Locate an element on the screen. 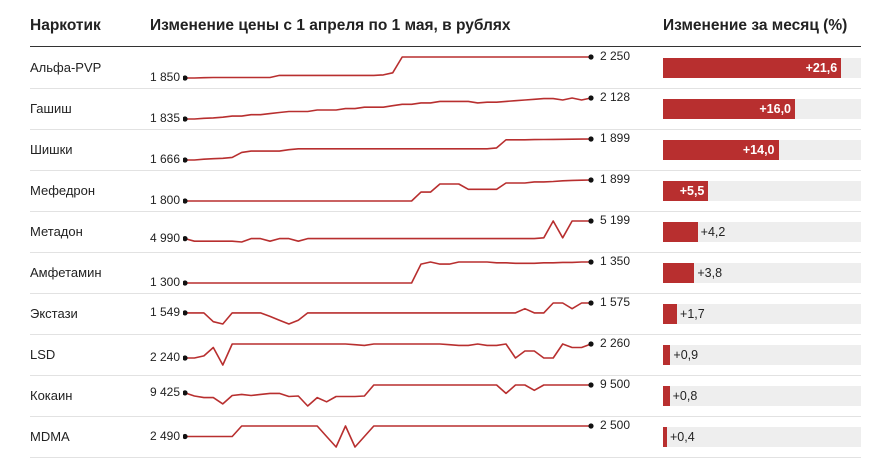 This screenshot has height=474, width=887. drug-name: MDMA is located at coordinates (50, 436).